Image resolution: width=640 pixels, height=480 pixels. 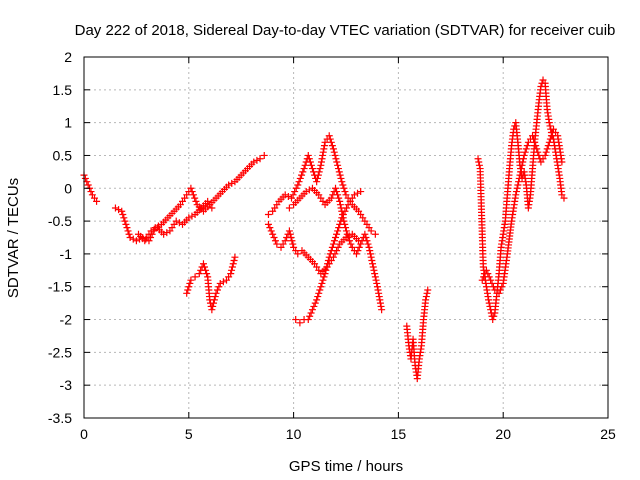 What do you see at coordinates (68, 188) in the screenshot?
I see `y-tick-label: 0` at bounding box center [68, 188].